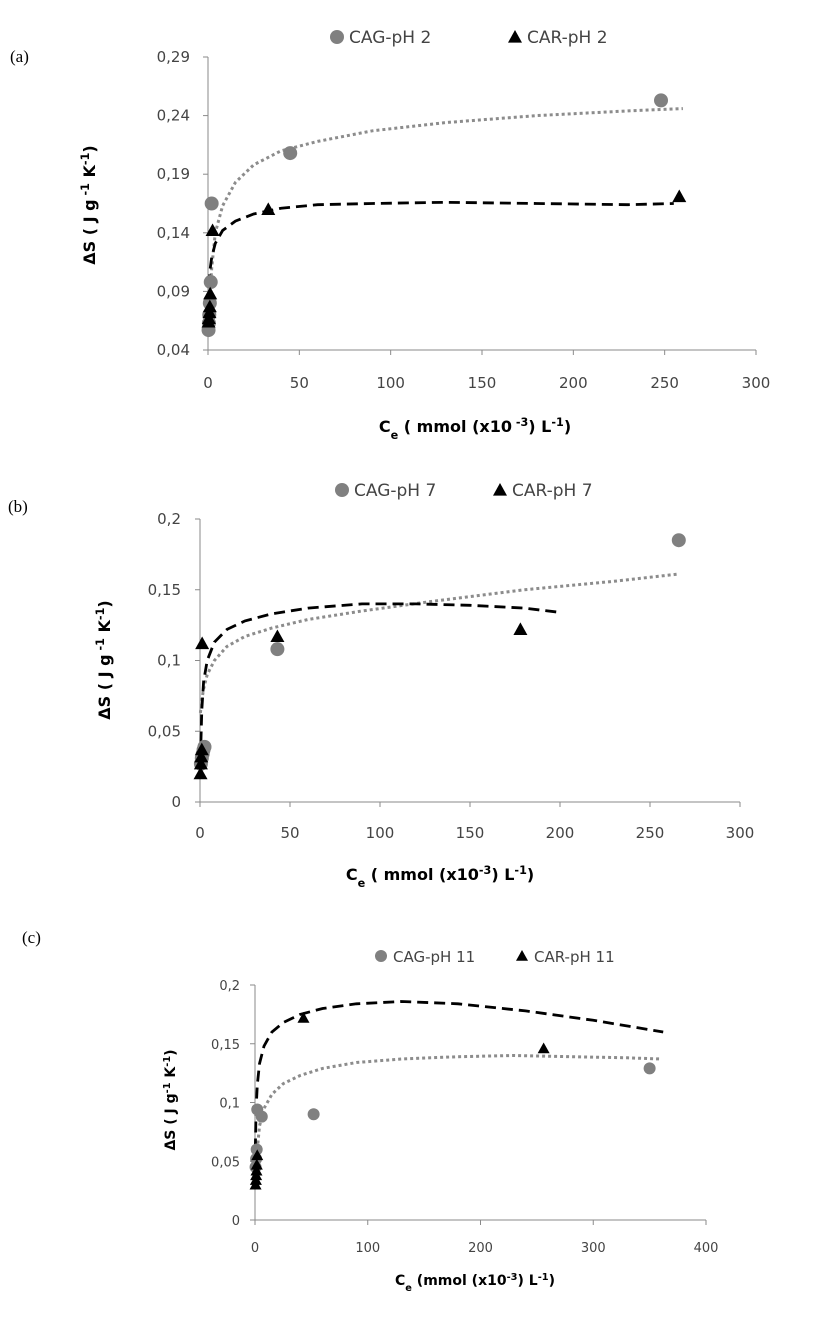 This screenshot has width=819, height=1325. What do you see at coordinates (31, 937) in the screenshot?
I see `panel-label: (c)` at bounding box center [31, 937].